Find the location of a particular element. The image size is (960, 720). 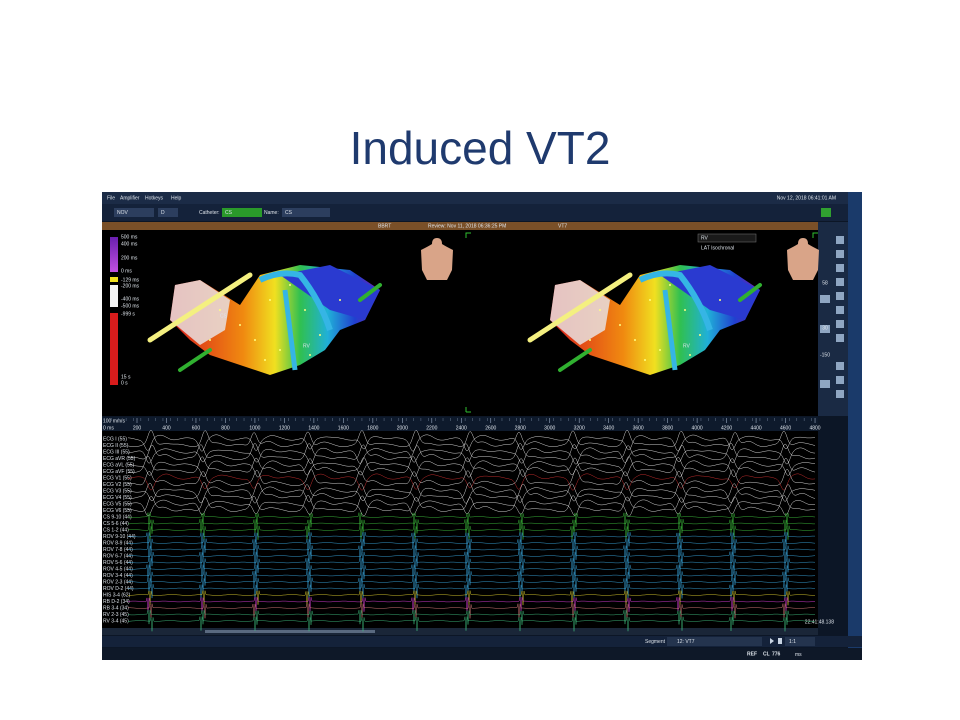

channel-label: ROV 8-9 (44) is located at coordinates (118, 543).